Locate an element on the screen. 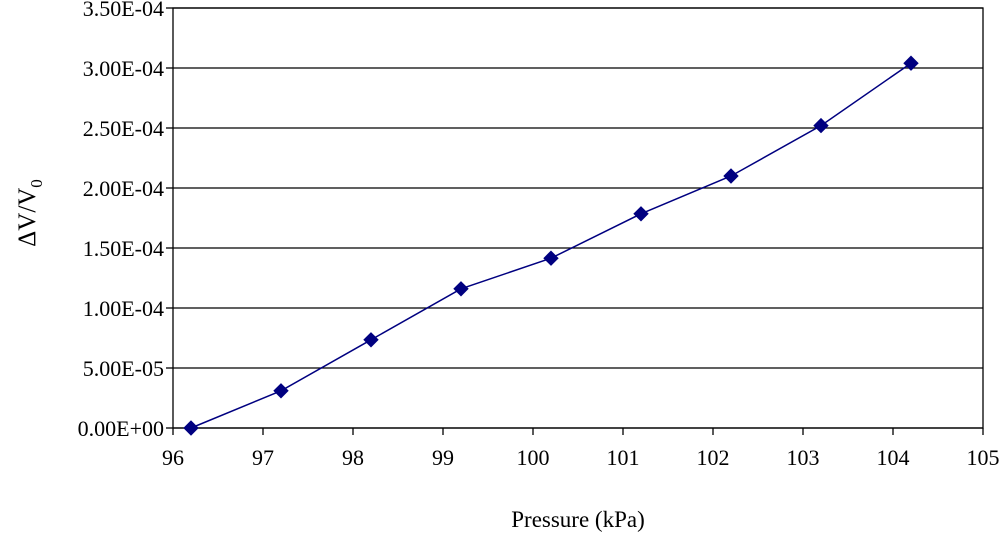 The height and width of the screenshot is (533, 1000). x-tick-label-3: 99 is located at coordinates (443, 457).